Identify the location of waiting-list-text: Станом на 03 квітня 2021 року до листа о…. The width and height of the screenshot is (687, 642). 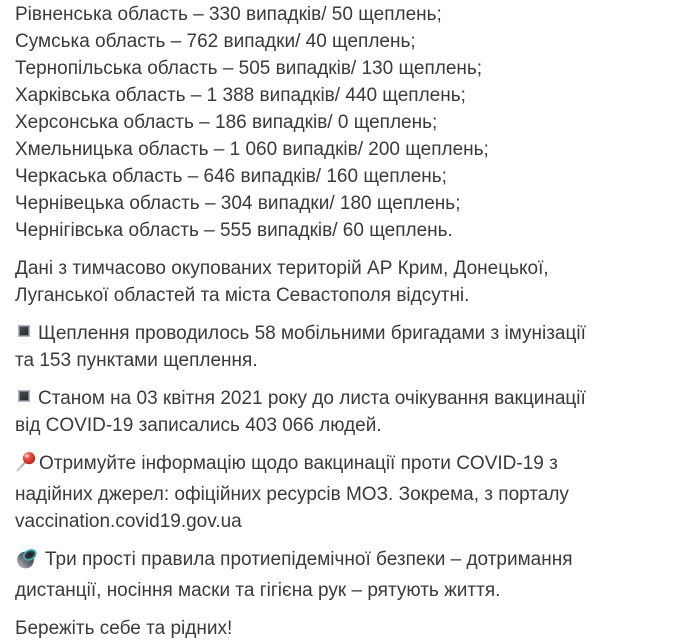
(300, 412).